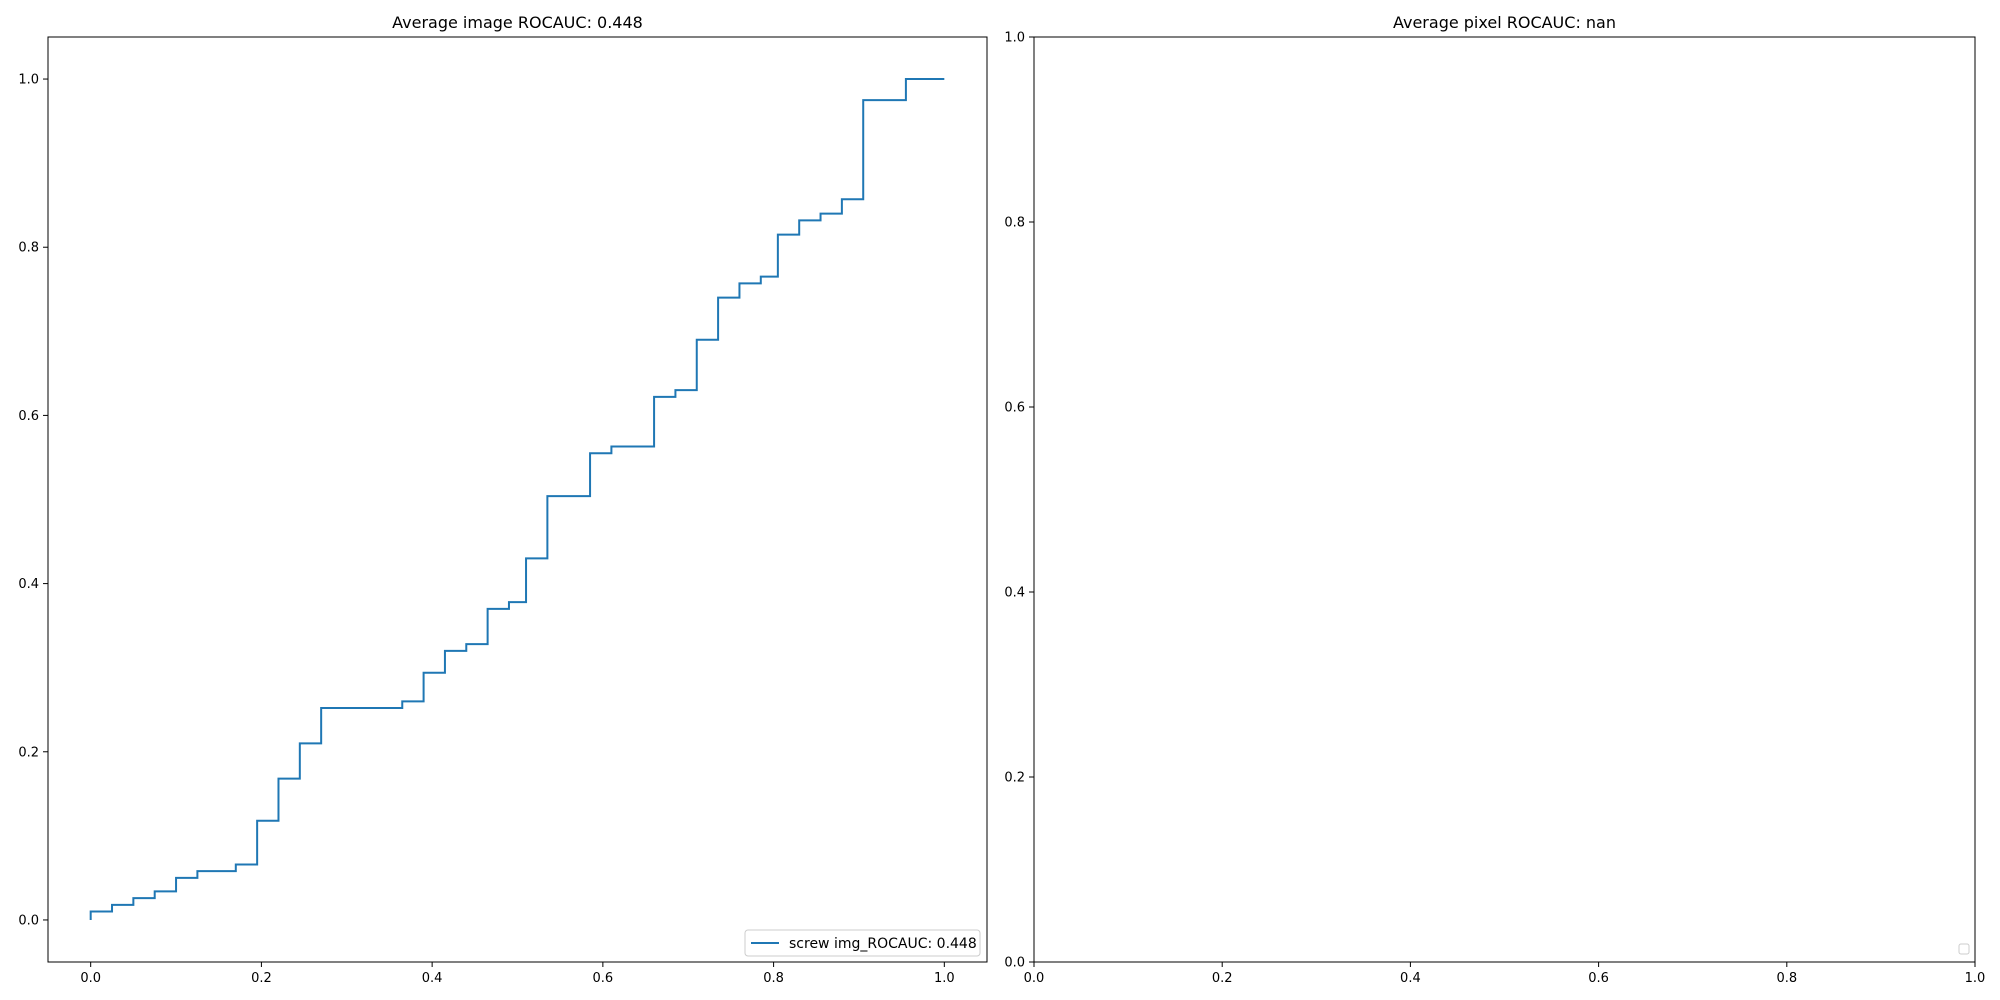 Image resolution: width=2000 pixels, height=1000 pixels. I want to click on pixel-rocauc-ytick-label: 0.6, so click(1014, 408).